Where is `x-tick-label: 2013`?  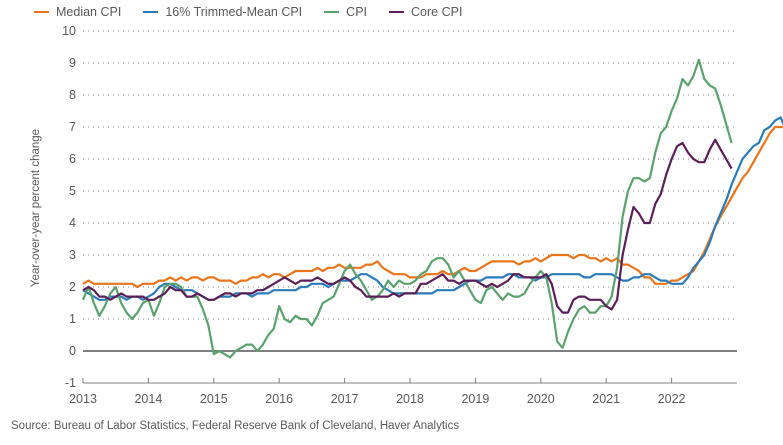
x-tick-label: 2013 is located at coordinates (83, 399).